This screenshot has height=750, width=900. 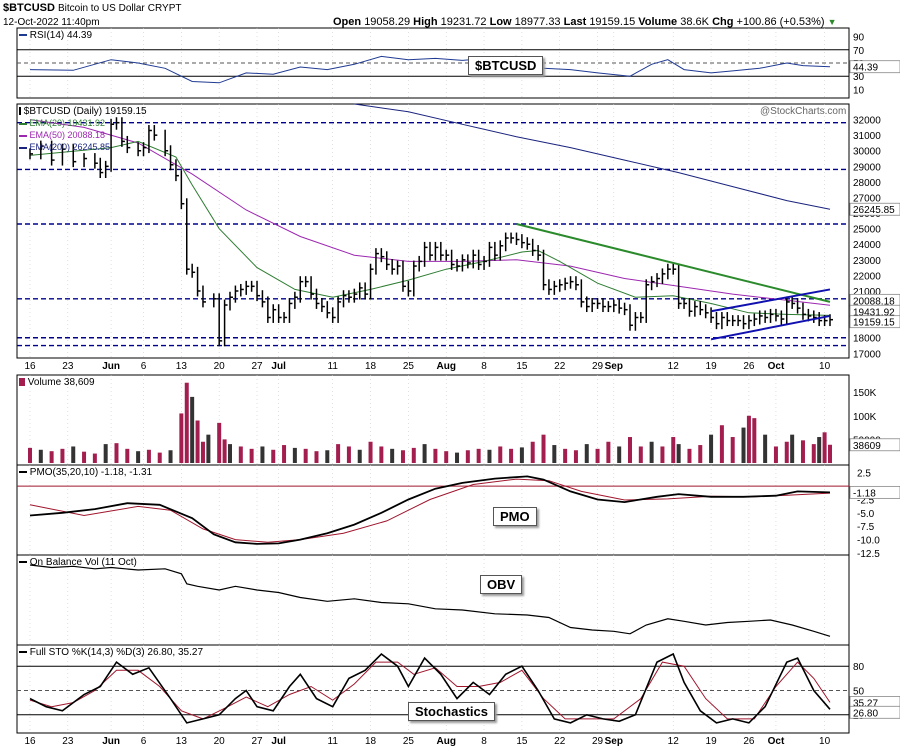 What do you see at coordinates (874, 301) in the screenshot?
I see `ema50-tag: 20088.18` at bounding box center [874, 301].